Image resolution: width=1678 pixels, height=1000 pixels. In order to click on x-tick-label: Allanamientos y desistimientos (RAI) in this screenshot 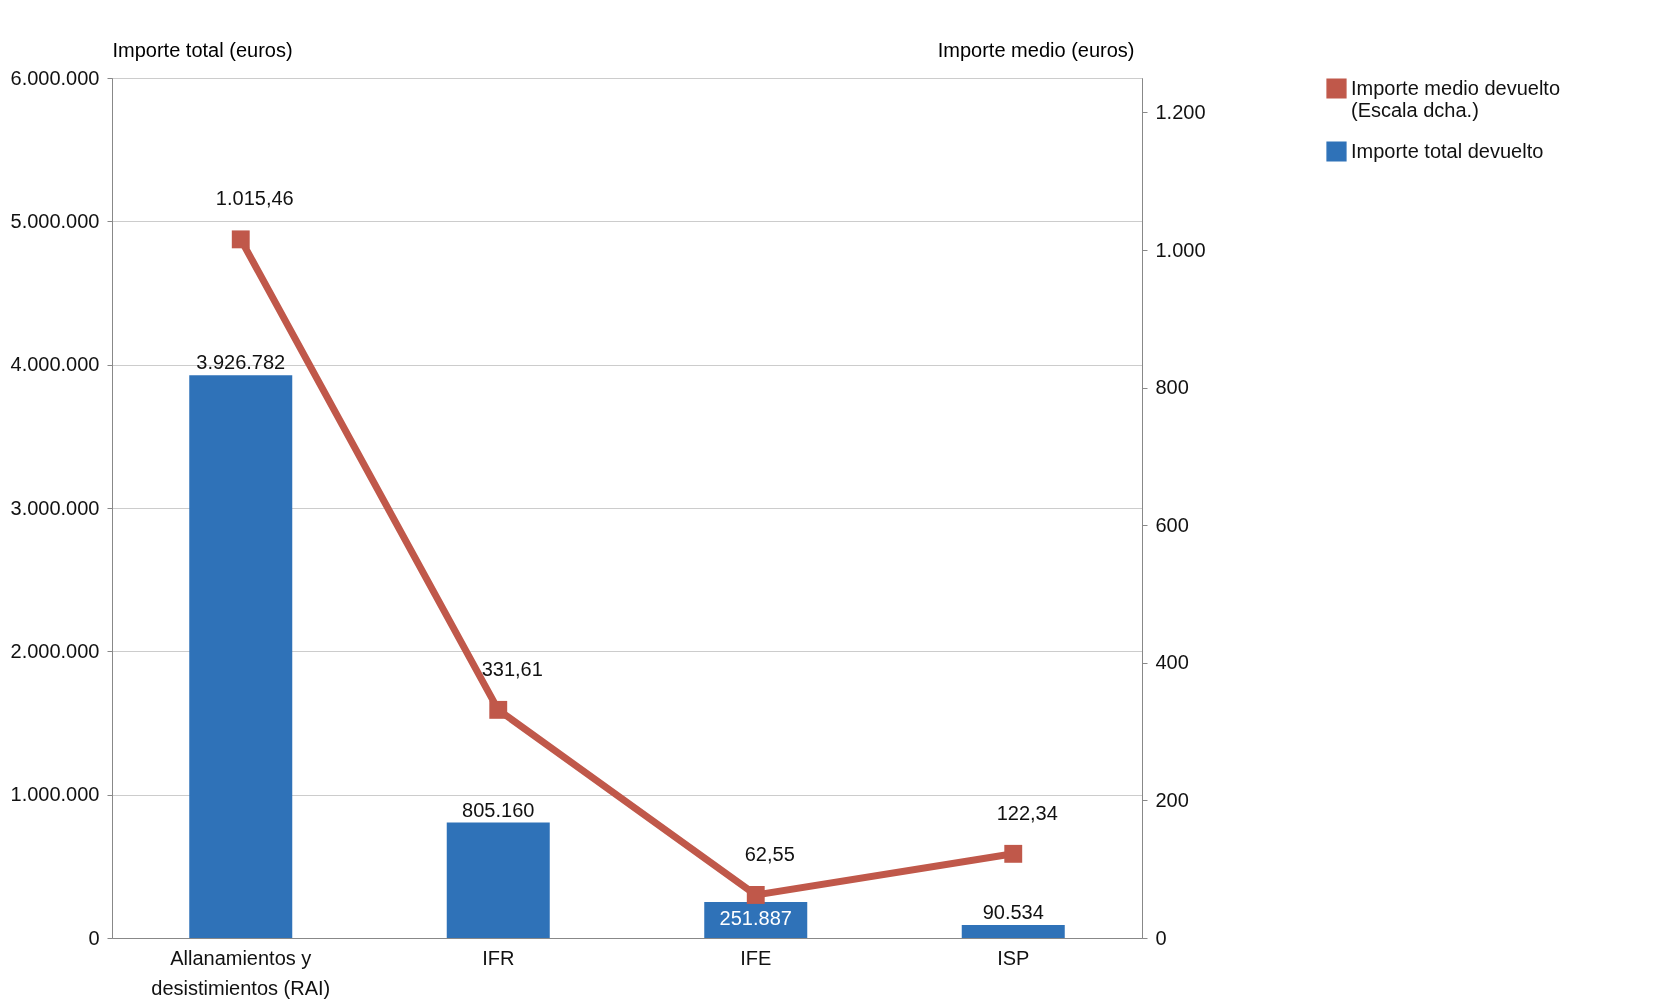, I will do `click(241, 972)`.